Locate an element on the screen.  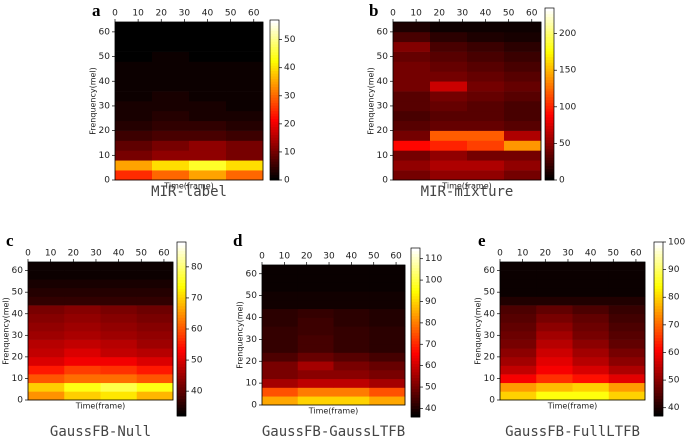
x-tick-label: 30 is located at coordinates (185, 14).